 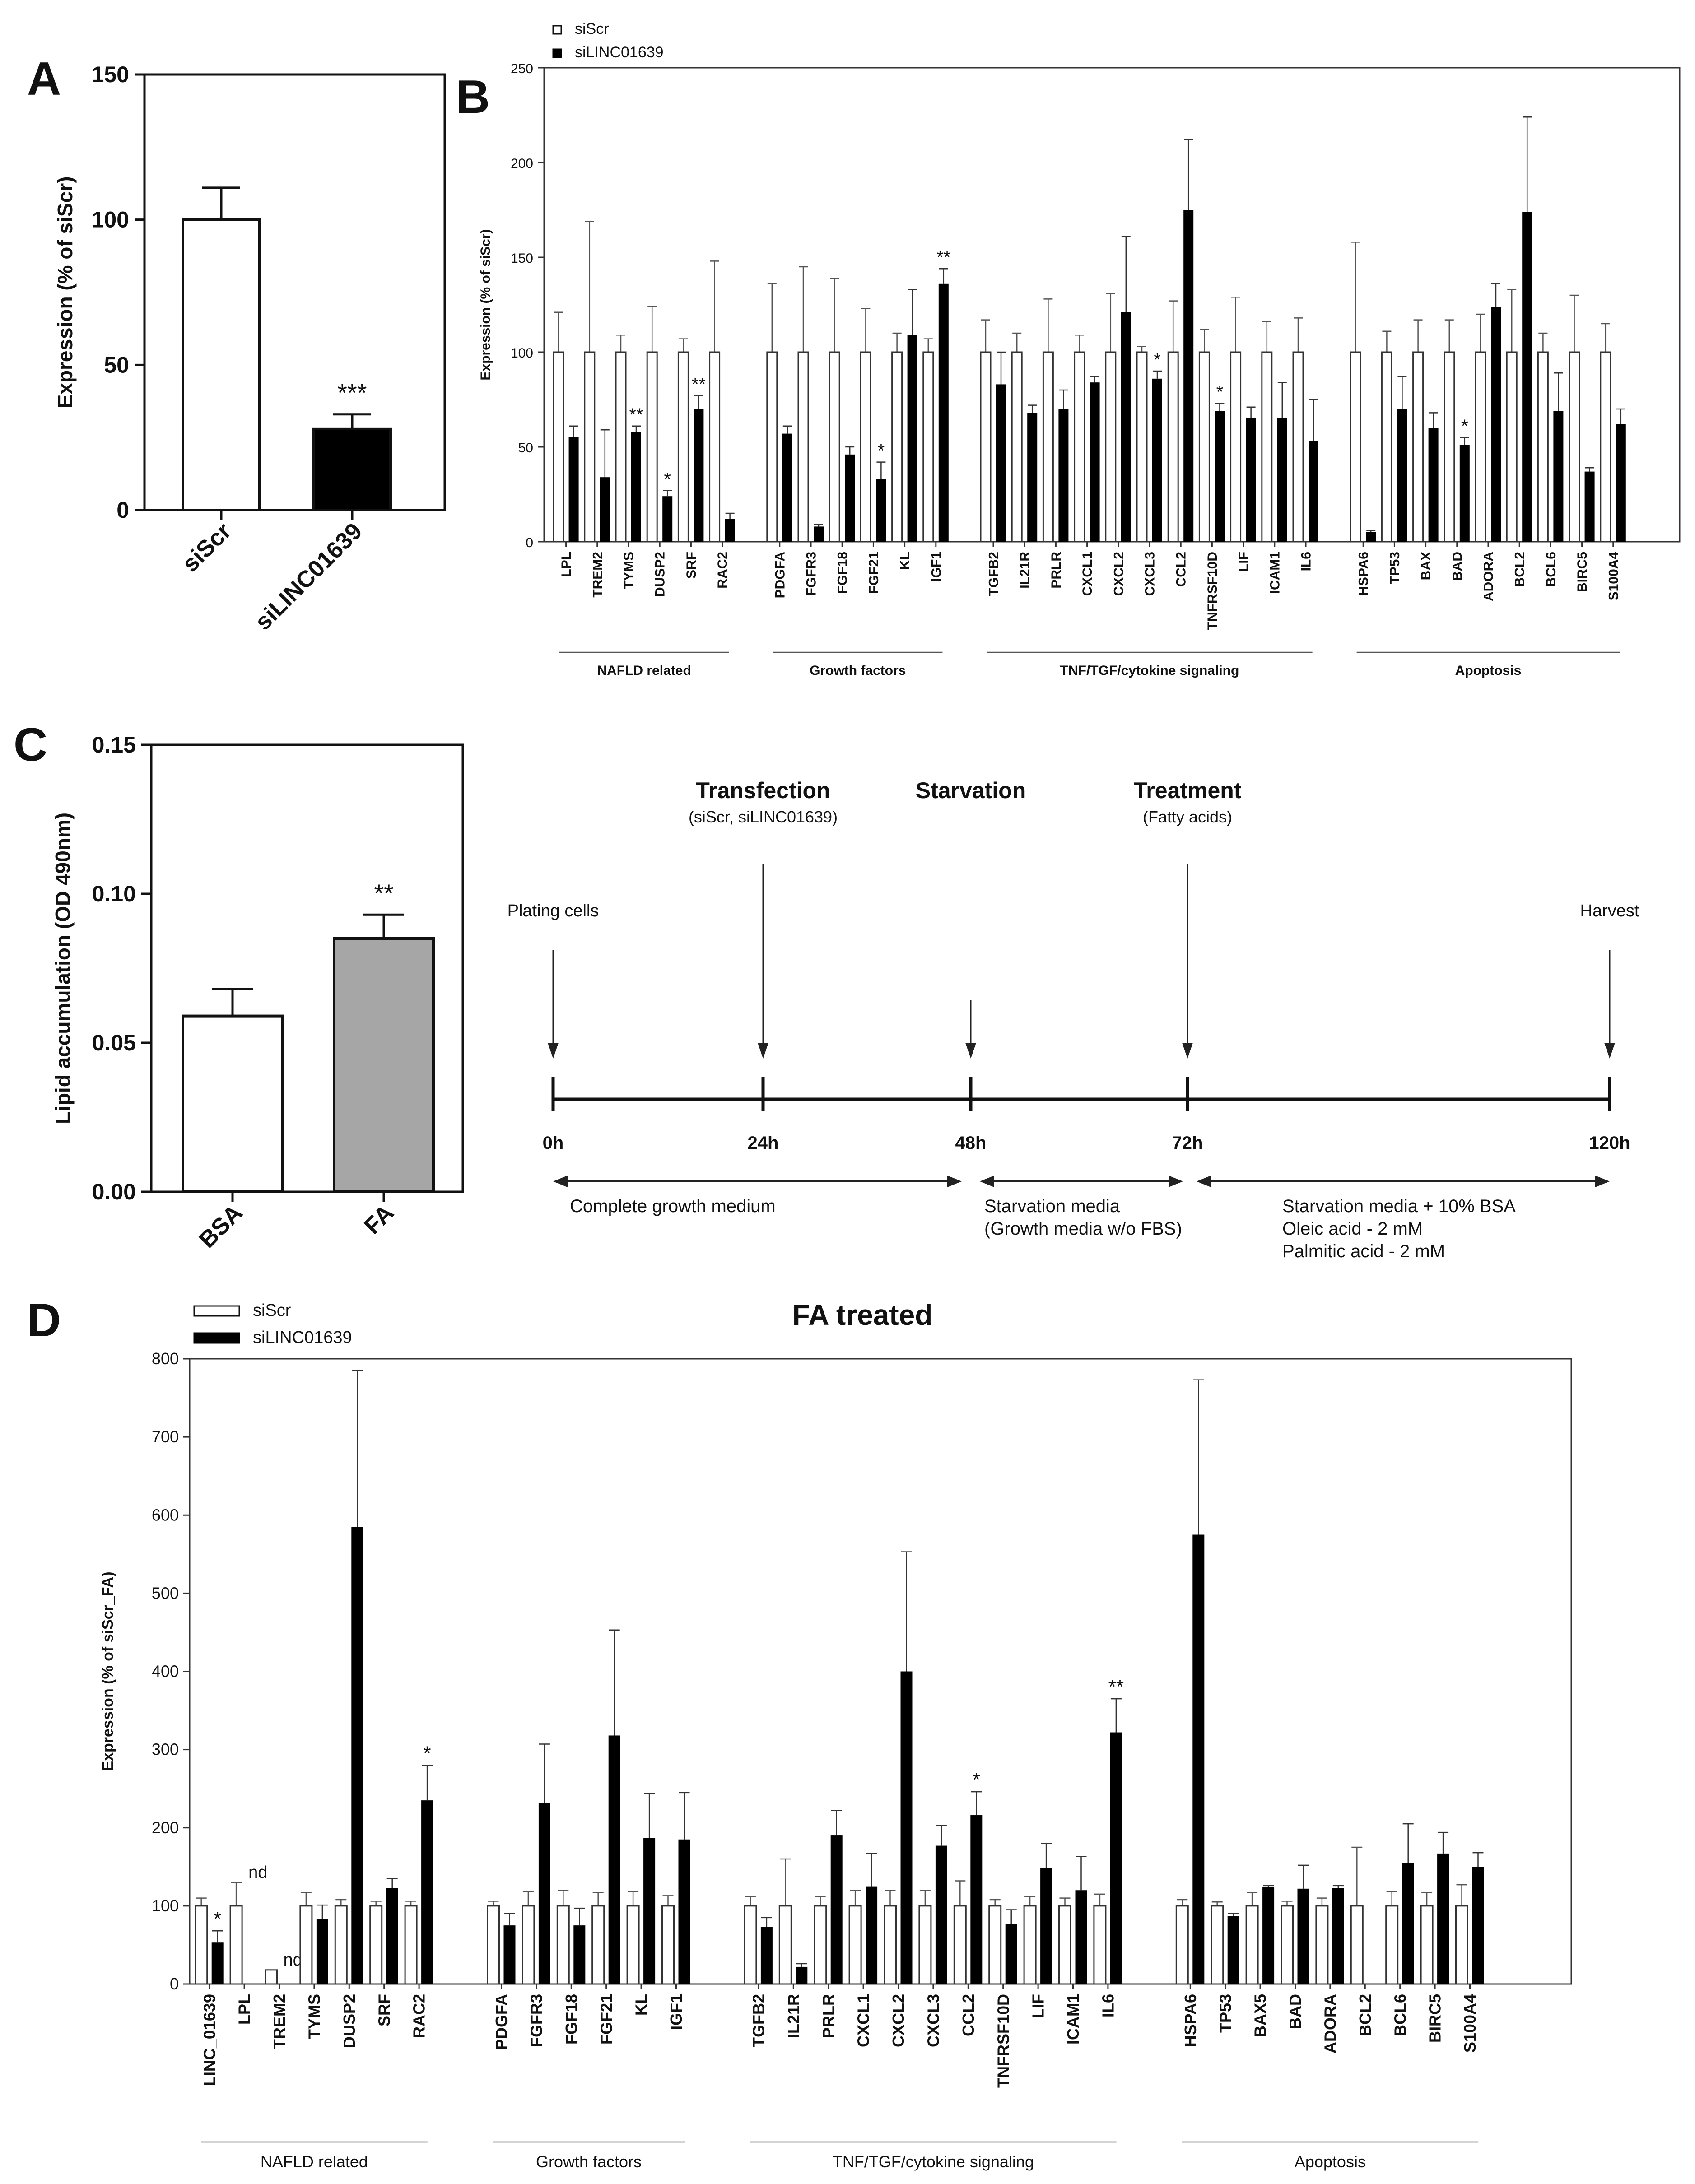 I want to click on x-tick-label: HSPA6, so click(x=1190, y=2020).